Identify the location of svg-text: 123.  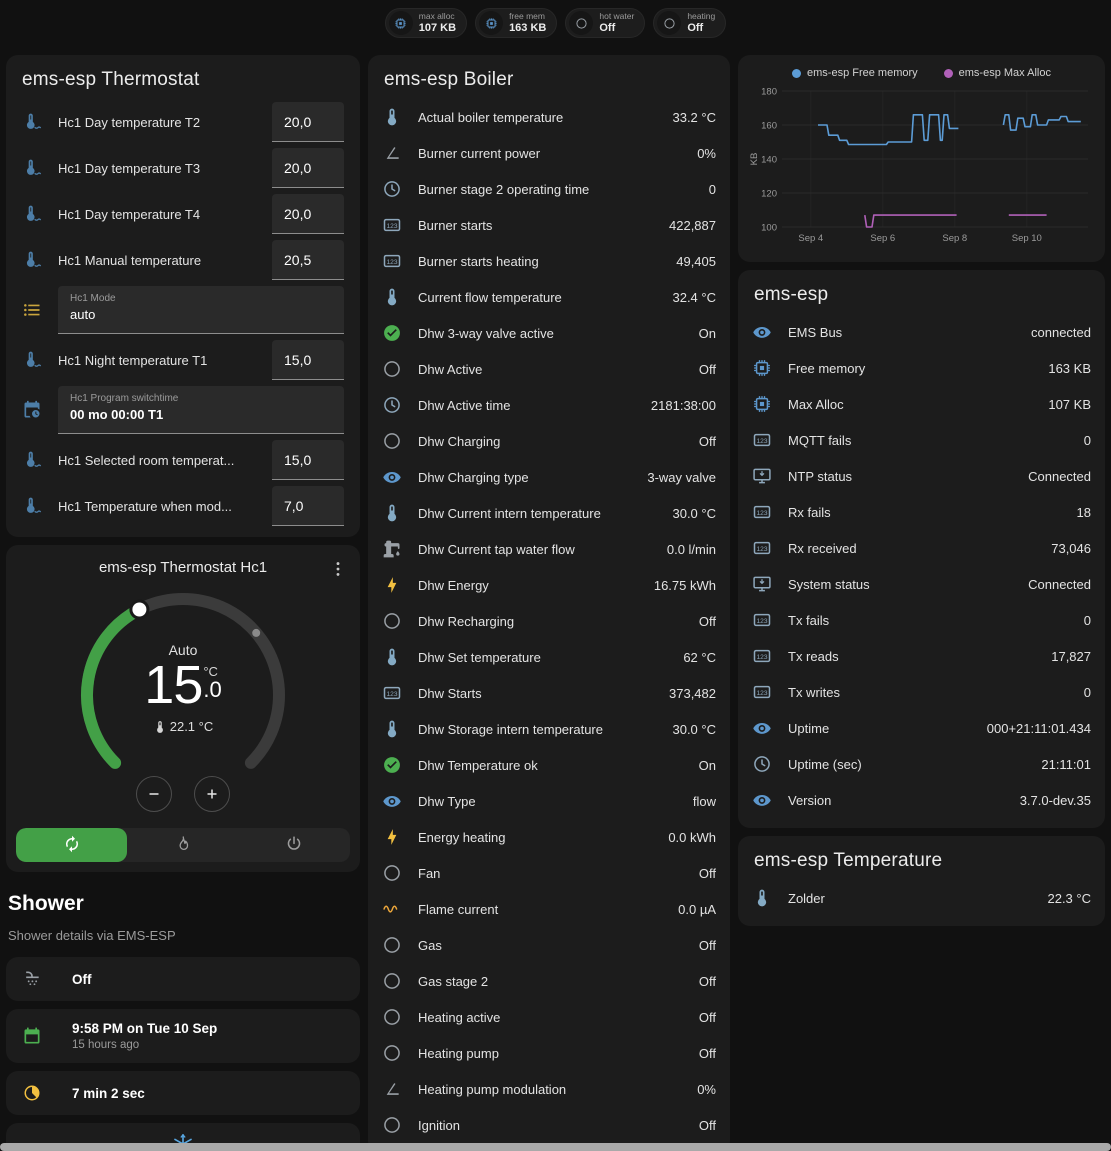
(761, 441).